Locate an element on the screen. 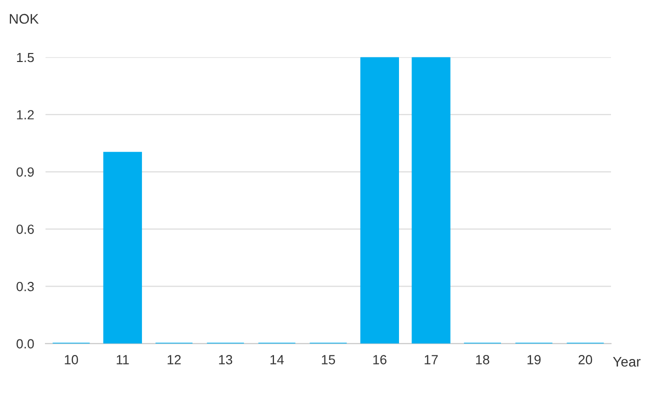  x-tick-label: 12 is located at coordinates (174, 359).